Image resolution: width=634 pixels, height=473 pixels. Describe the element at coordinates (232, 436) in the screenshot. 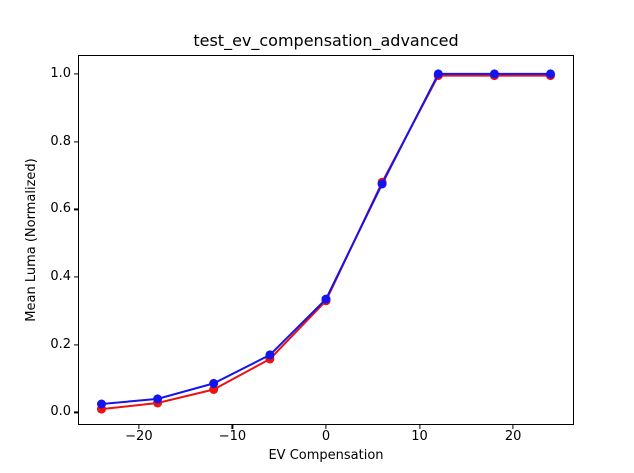

I see `x-tick-label: −10` at that location.